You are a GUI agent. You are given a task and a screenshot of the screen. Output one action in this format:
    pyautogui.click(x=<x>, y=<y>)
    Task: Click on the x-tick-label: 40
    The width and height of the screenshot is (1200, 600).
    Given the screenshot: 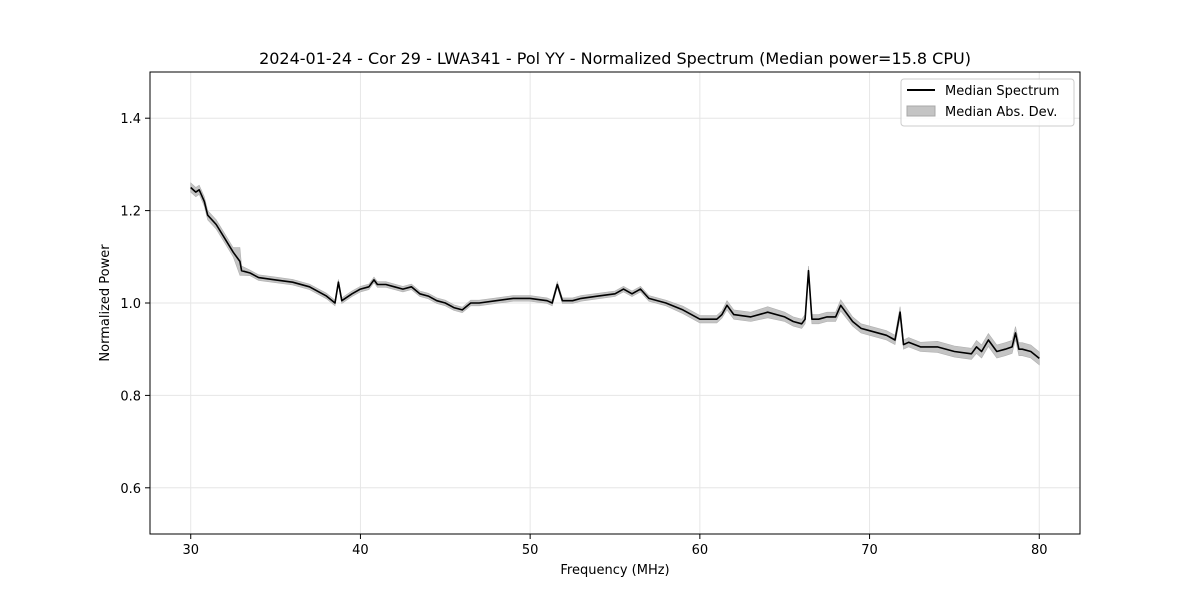 What is the action you would take?
    pyautogui.click(x=360, y=550)
    